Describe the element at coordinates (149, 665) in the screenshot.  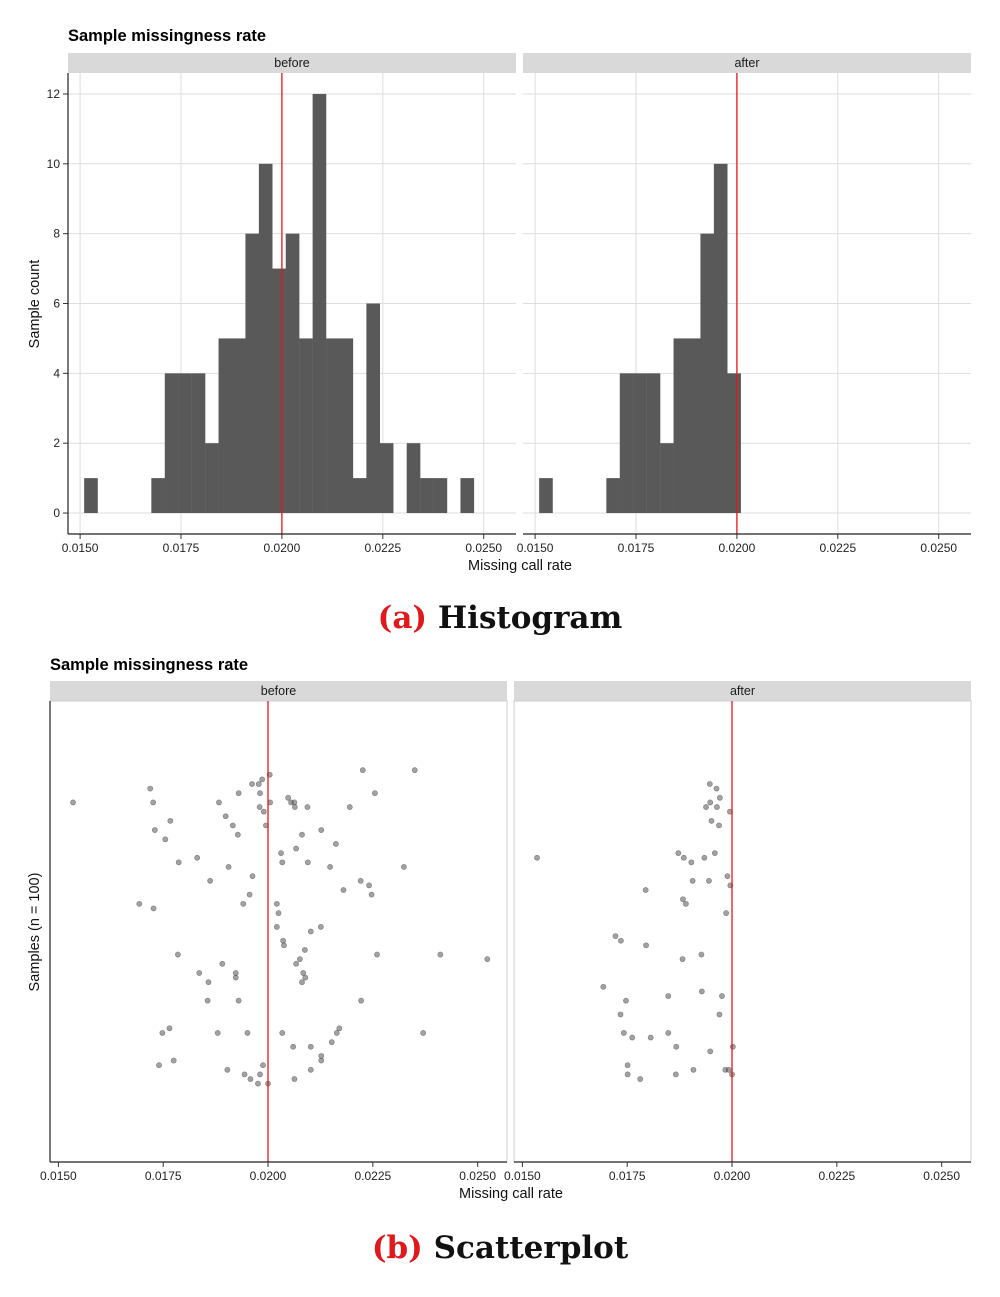
I see `scatter-title: Sample missingness rate` at that location.